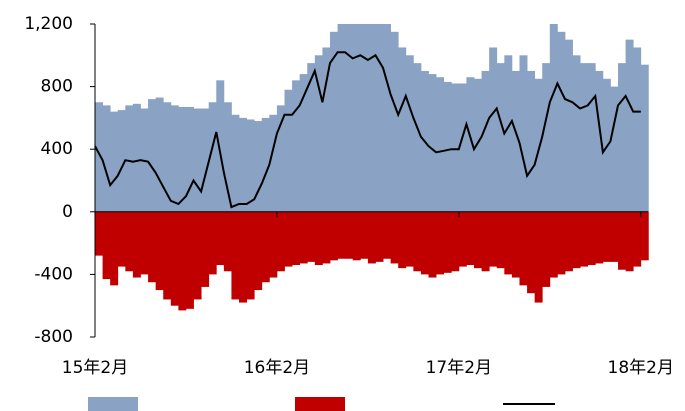 The height and width of the screenshot is (411, 685). Describe the element at coordinates (113, 404) in the screenshot. I see `legend-swatch` at that location.